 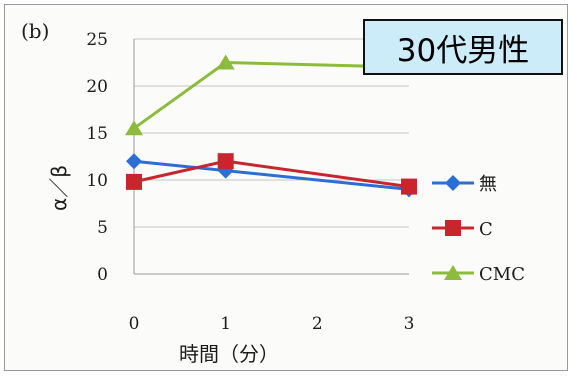 What do you see at coordinates (97, 87) in the screenshot?
I see `y-tick-label: 20` at bounding box center [97, 87].